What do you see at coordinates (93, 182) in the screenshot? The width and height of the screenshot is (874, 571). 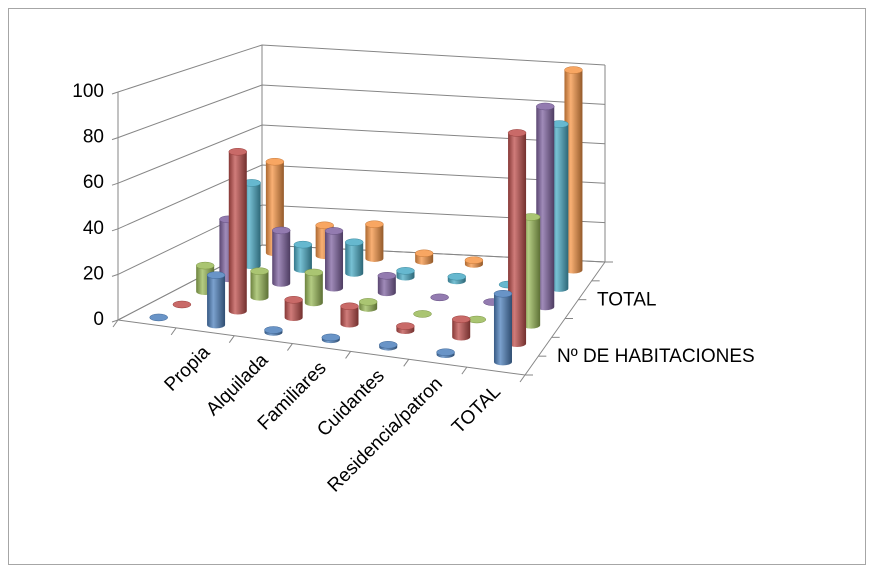 I see `y-tick-label: 60` at bounding box center [93, 182].